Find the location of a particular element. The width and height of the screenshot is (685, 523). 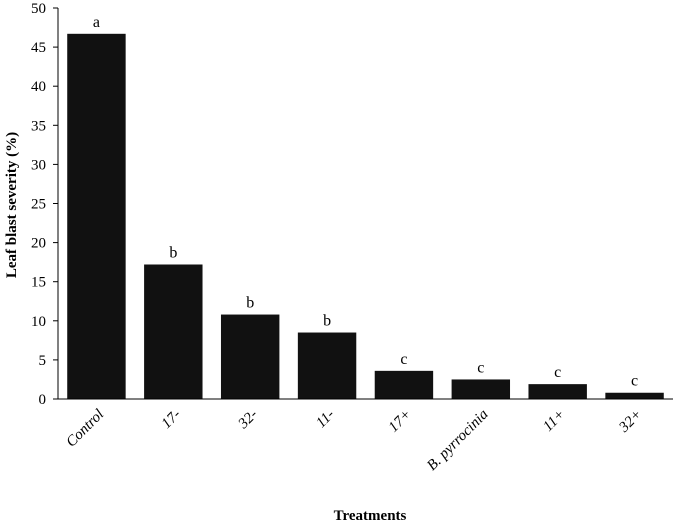

x-tick-label: 11+ is located at coordinates (554, 421).